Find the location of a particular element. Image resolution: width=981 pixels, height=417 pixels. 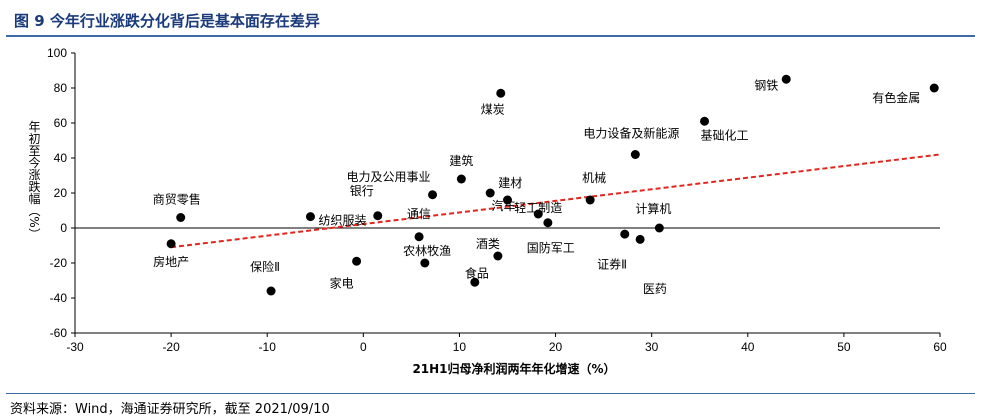

point-label: 医药 is located at coordinates (655, 289).